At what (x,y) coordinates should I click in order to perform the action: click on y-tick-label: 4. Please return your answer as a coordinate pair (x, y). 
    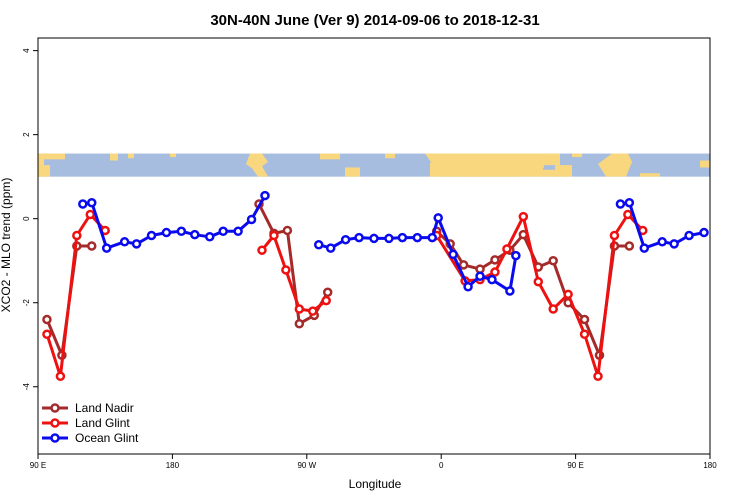
    Looking at the image, I should click on (26, 50).